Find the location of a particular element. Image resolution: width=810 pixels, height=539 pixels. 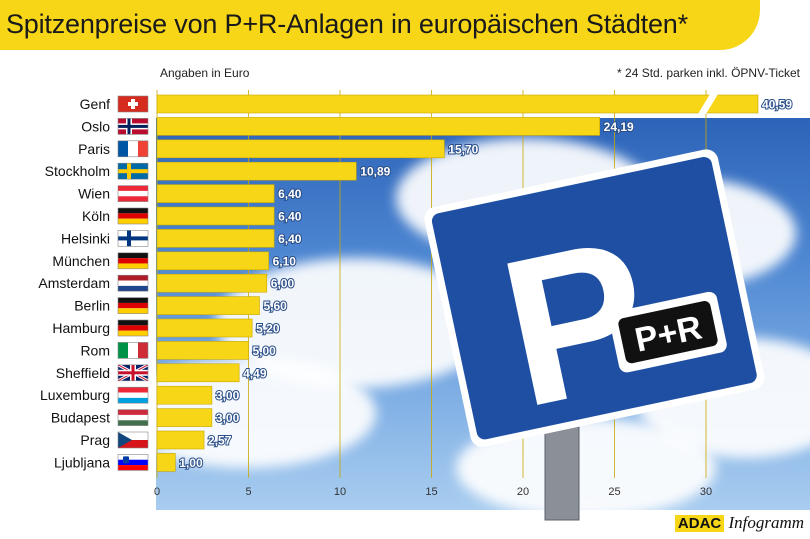

flag-finland-icon is located at coordinates (133, 238).